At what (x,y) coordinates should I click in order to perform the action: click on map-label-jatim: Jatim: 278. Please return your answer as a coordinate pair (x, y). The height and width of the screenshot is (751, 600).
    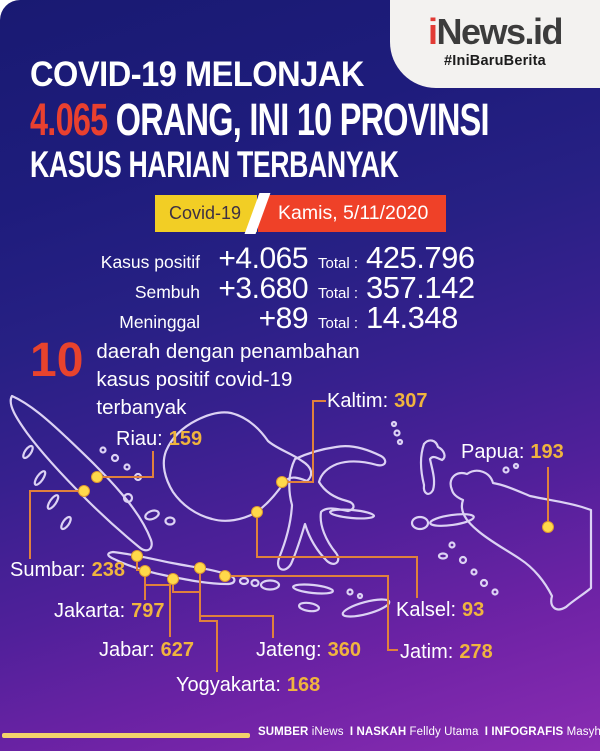
    Looking at the image, I should click on (446, 652).